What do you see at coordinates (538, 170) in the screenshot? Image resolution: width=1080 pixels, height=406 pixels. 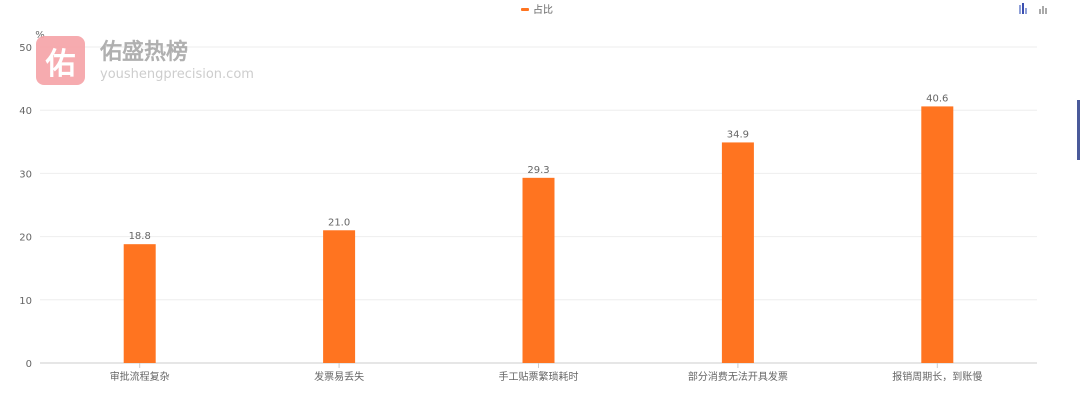 I see `data-label: 29.3` at bounding box center [538, 170].